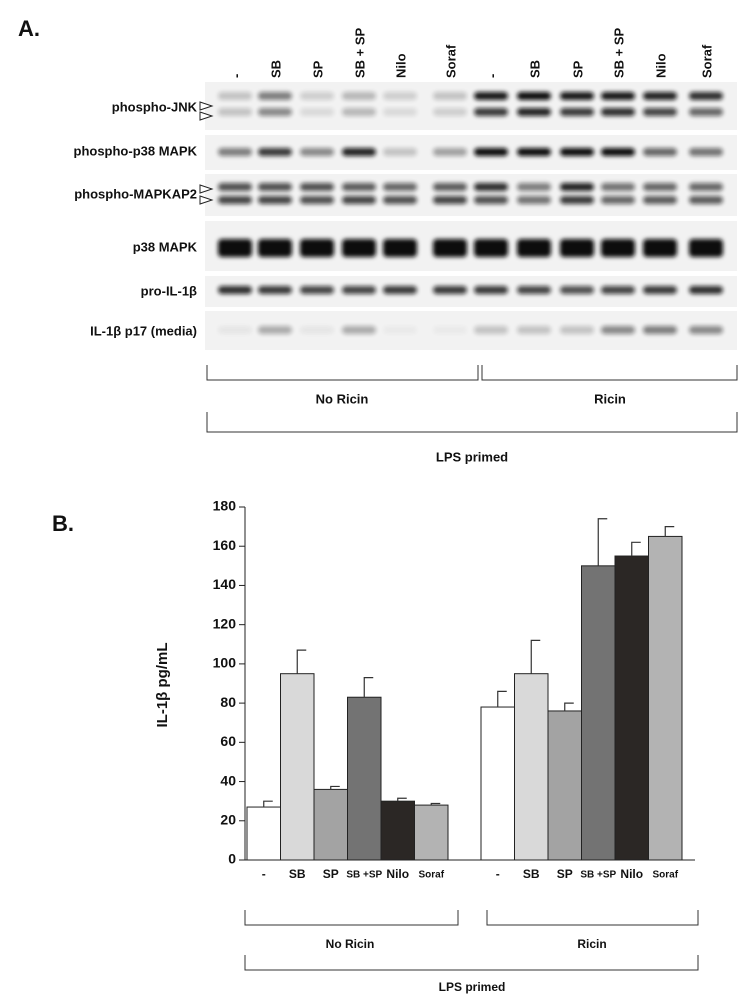 This screenshot has height=1000, width=750. Describe the element at coordinates (135, 193) in the screenshot. I see `row-label: phospho-MAPKAP2` at that location.